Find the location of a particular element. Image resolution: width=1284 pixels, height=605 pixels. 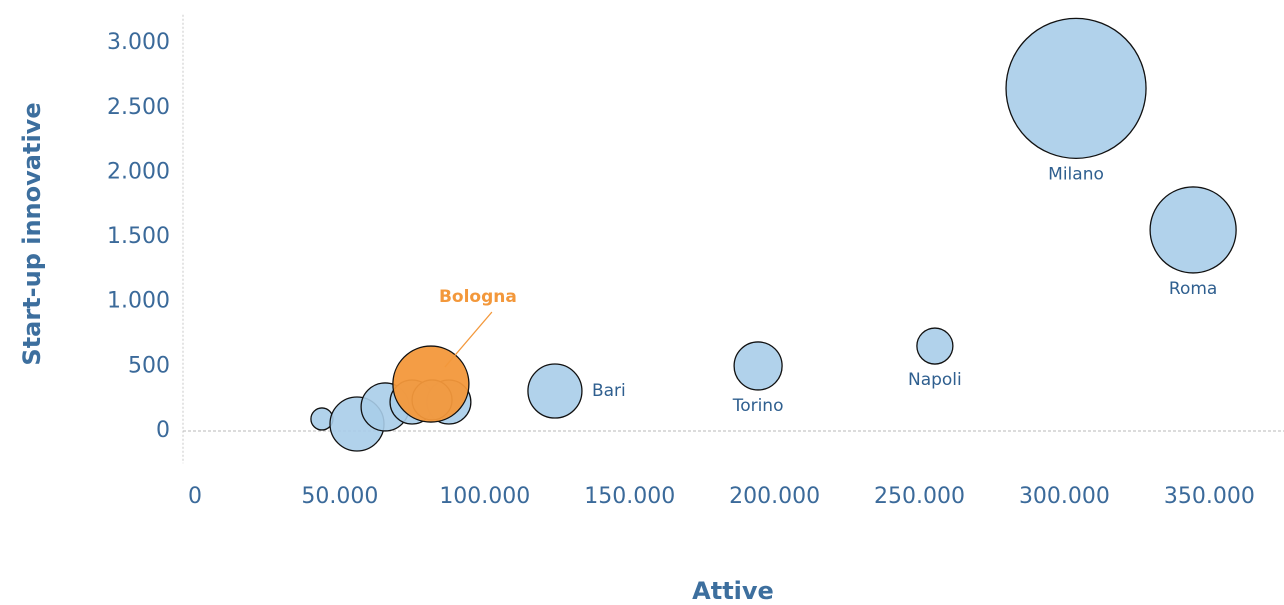

x-tick-label: 300.000 is located at coordinates (1064, 496).